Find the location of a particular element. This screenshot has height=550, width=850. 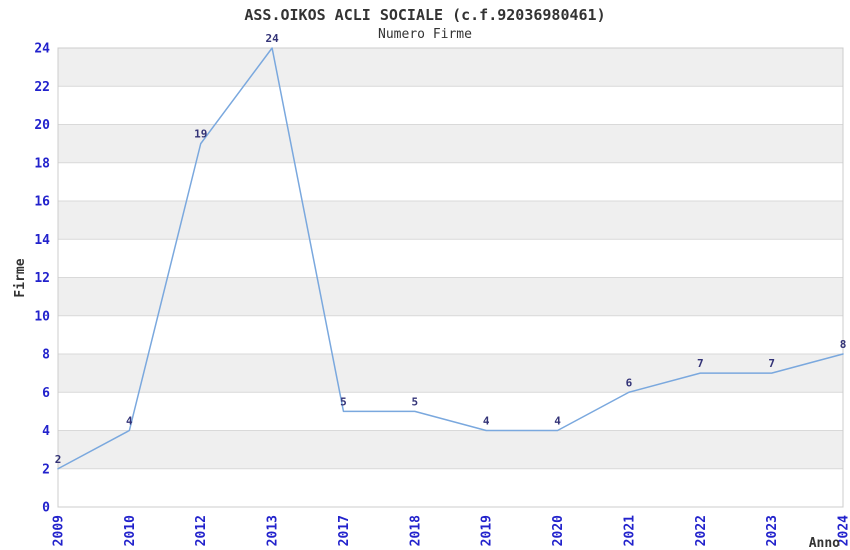

svg-text: 10 is located at coordinates (42, 316).